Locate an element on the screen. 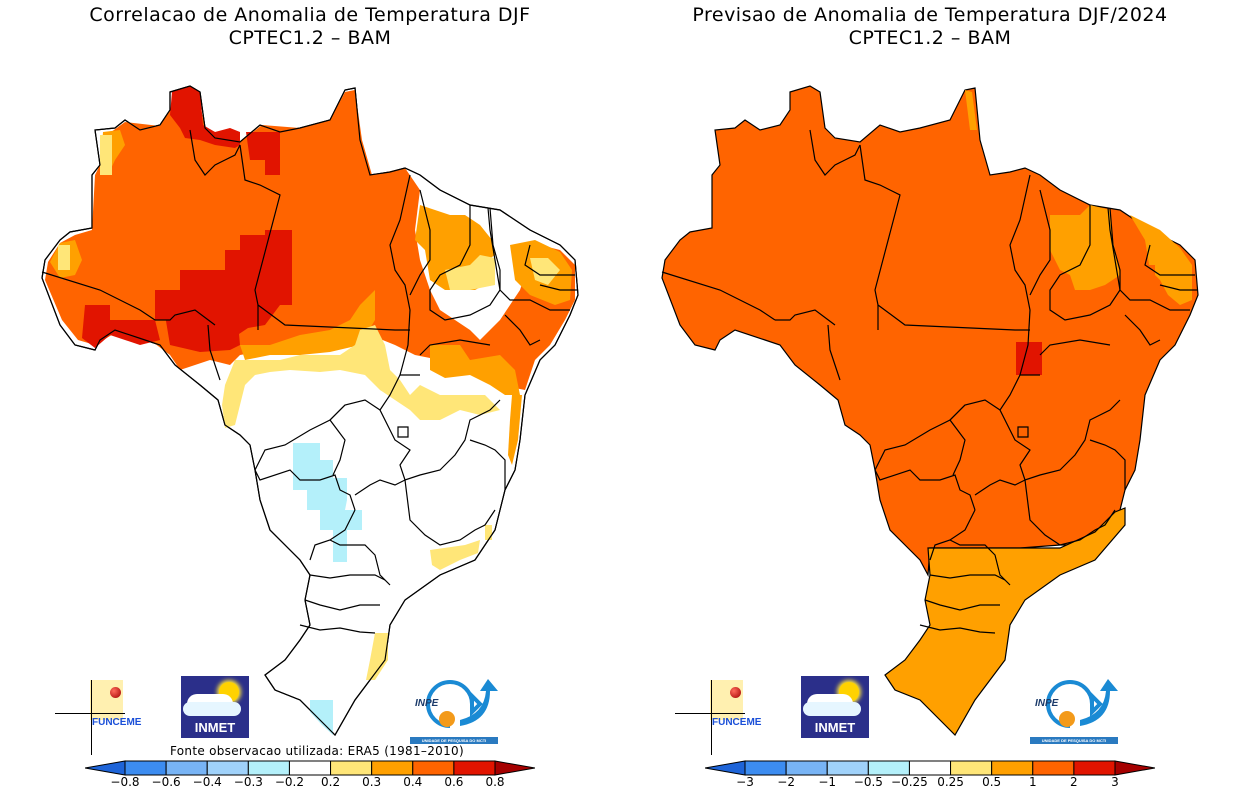 Image resolution: width=1240 pixels, height=802 pixels. colorbar-tick-label: −0.3 is located at coordinates (248, 782).